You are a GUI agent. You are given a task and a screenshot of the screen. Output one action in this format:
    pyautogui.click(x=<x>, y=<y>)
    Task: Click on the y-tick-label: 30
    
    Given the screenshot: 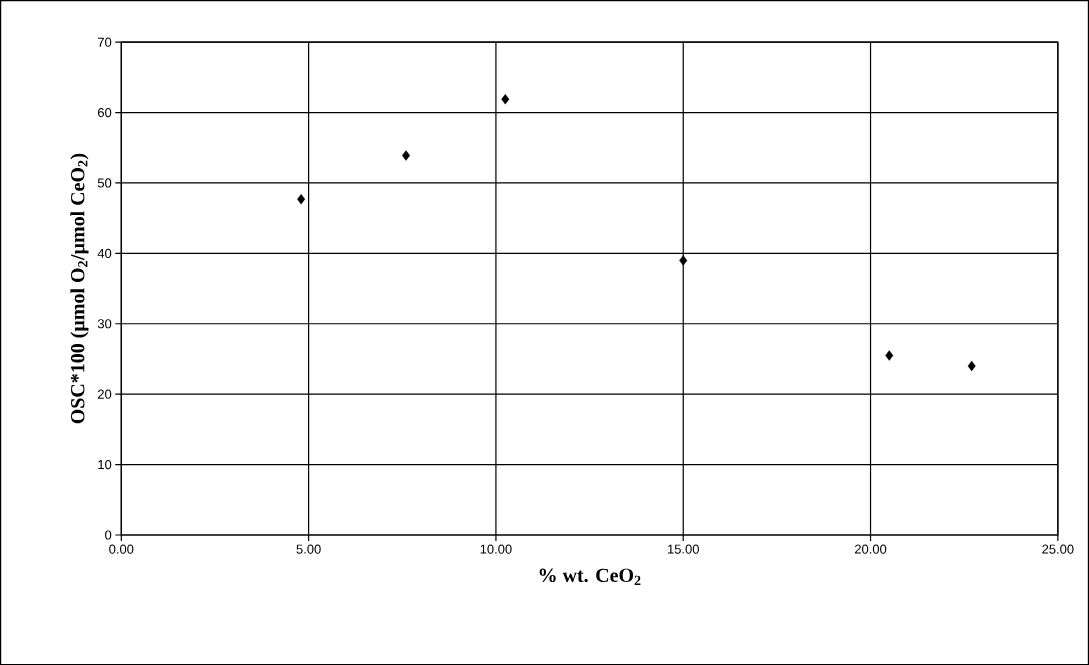 What is the action you would take?
    pyautogui.click(x=104, y=324)
    